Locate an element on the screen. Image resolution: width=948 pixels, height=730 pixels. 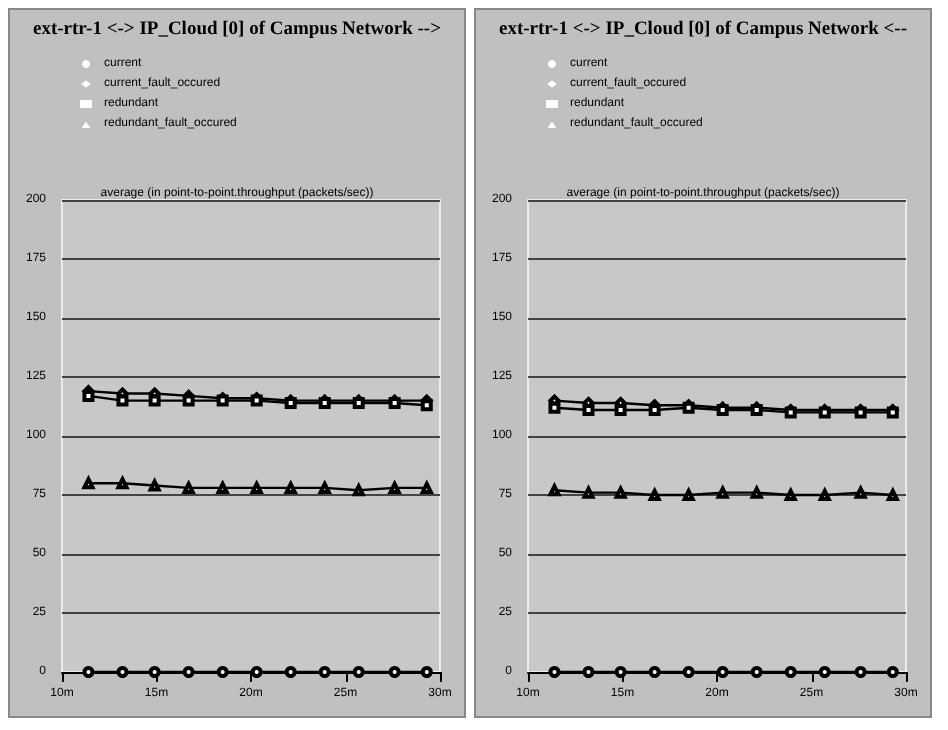
chart-title: ext-rtr-1 <-> IP_Cloud [0] of Campus Network --> is located at coordinates (237, 30).